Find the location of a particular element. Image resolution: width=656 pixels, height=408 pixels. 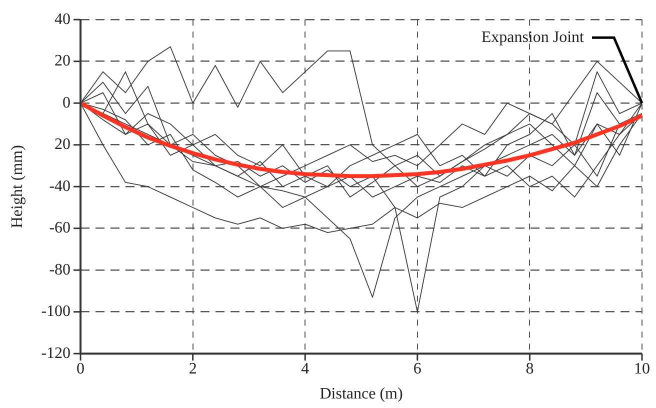

y-tick-label: 40 is located at coordinates (62, 19).